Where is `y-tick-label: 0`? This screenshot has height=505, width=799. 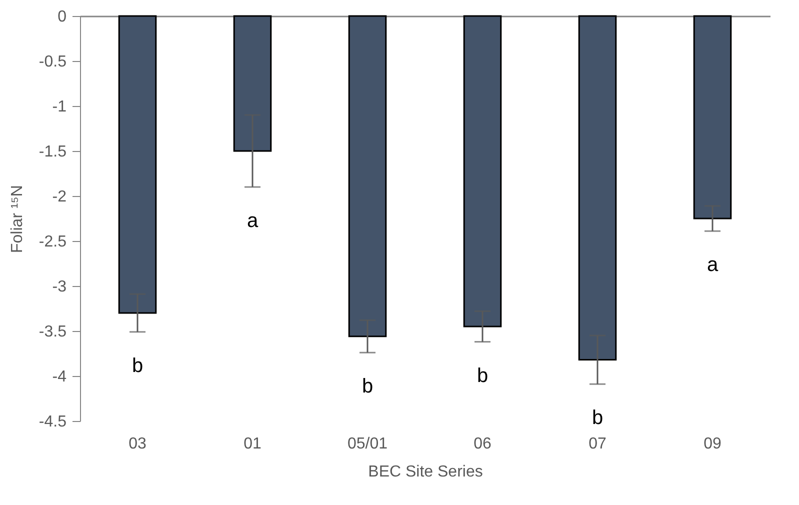
y-tick-label: 0 is located at coordinates (62, 17).